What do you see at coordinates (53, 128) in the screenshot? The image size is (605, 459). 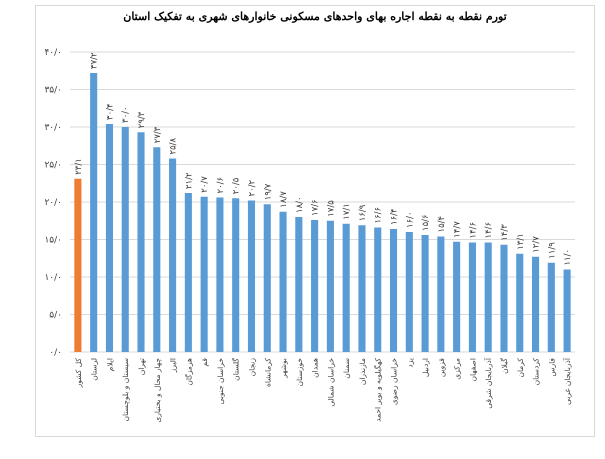 I see `y-tick-label: ۳۰/۰` at bounding box center [53, 128].